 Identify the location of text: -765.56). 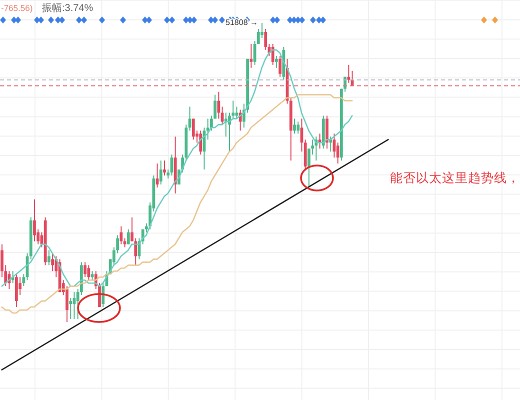
(17, 8).